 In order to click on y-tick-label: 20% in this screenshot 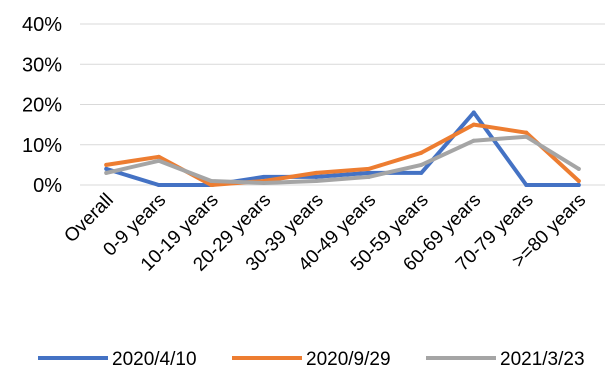, I will do `click(42, 106)`.